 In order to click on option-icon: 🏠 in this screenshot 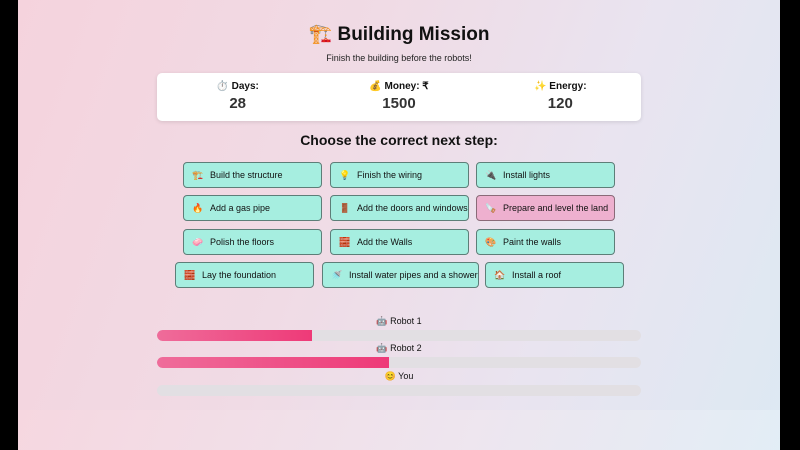, I will do `click(500, 274)`.